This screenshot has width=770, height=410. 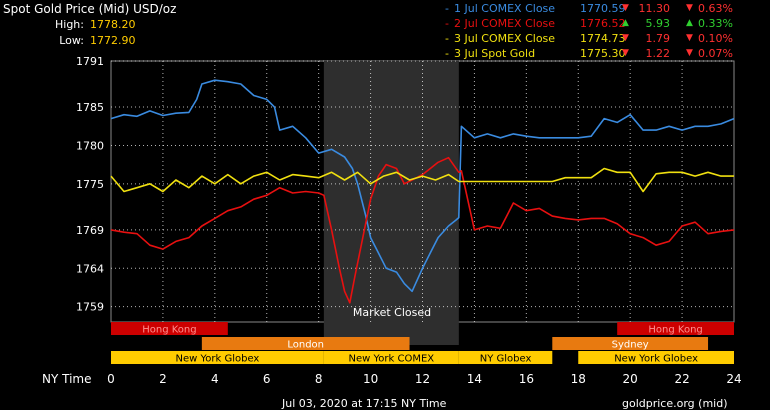 I want to click on legend-price: 1774.73, so click(x=603, y=38).